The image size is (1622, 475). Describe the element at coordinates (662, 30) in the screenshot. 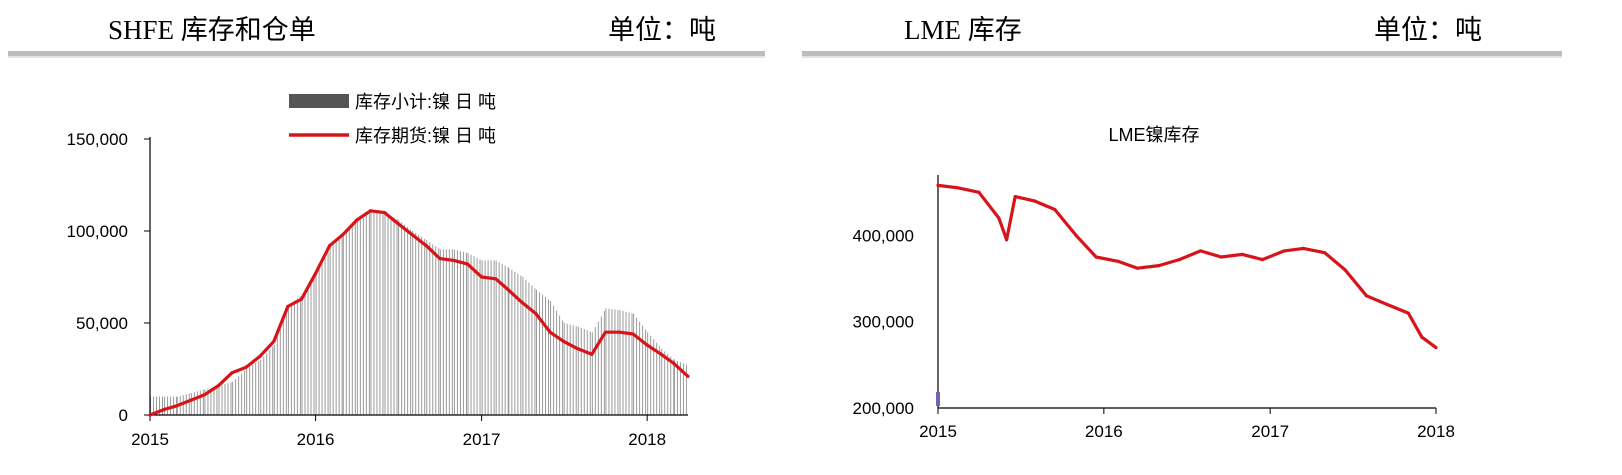

I see `shfe-header-unit: 单位：吨` at that location.